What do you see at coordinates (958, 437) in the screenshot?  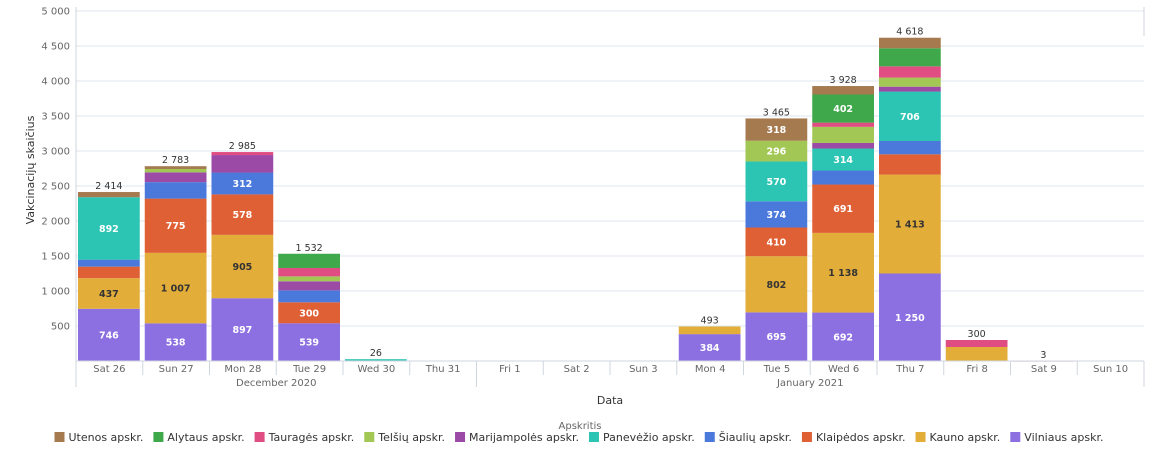 I see `legend-item: Kauno apskr.` at bounding box center [958, 437].